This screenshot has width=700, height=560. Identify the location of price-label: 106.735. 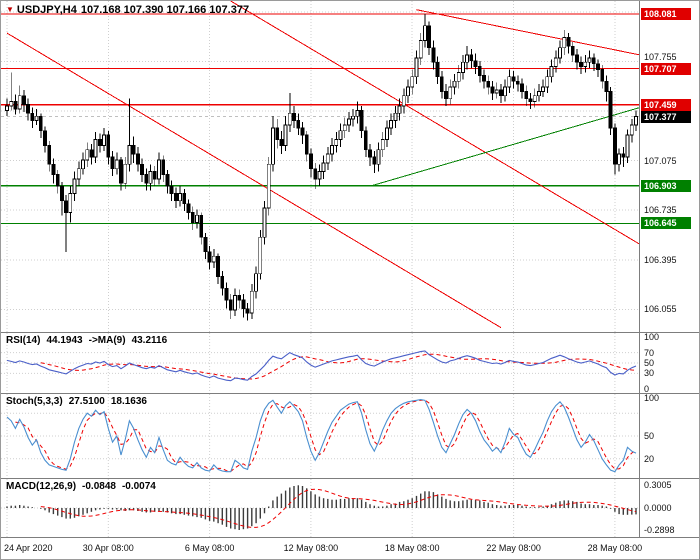
(660, 210).